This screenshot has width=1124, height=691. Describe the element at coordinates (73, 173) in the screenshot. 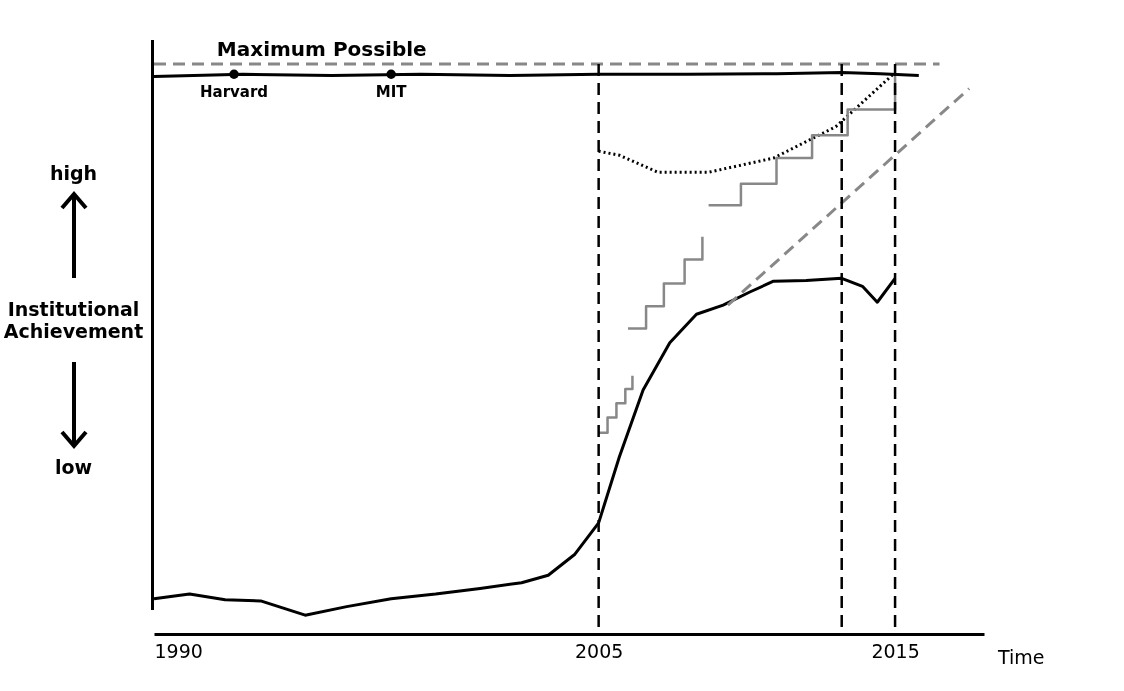

I see `text: high` at that location.